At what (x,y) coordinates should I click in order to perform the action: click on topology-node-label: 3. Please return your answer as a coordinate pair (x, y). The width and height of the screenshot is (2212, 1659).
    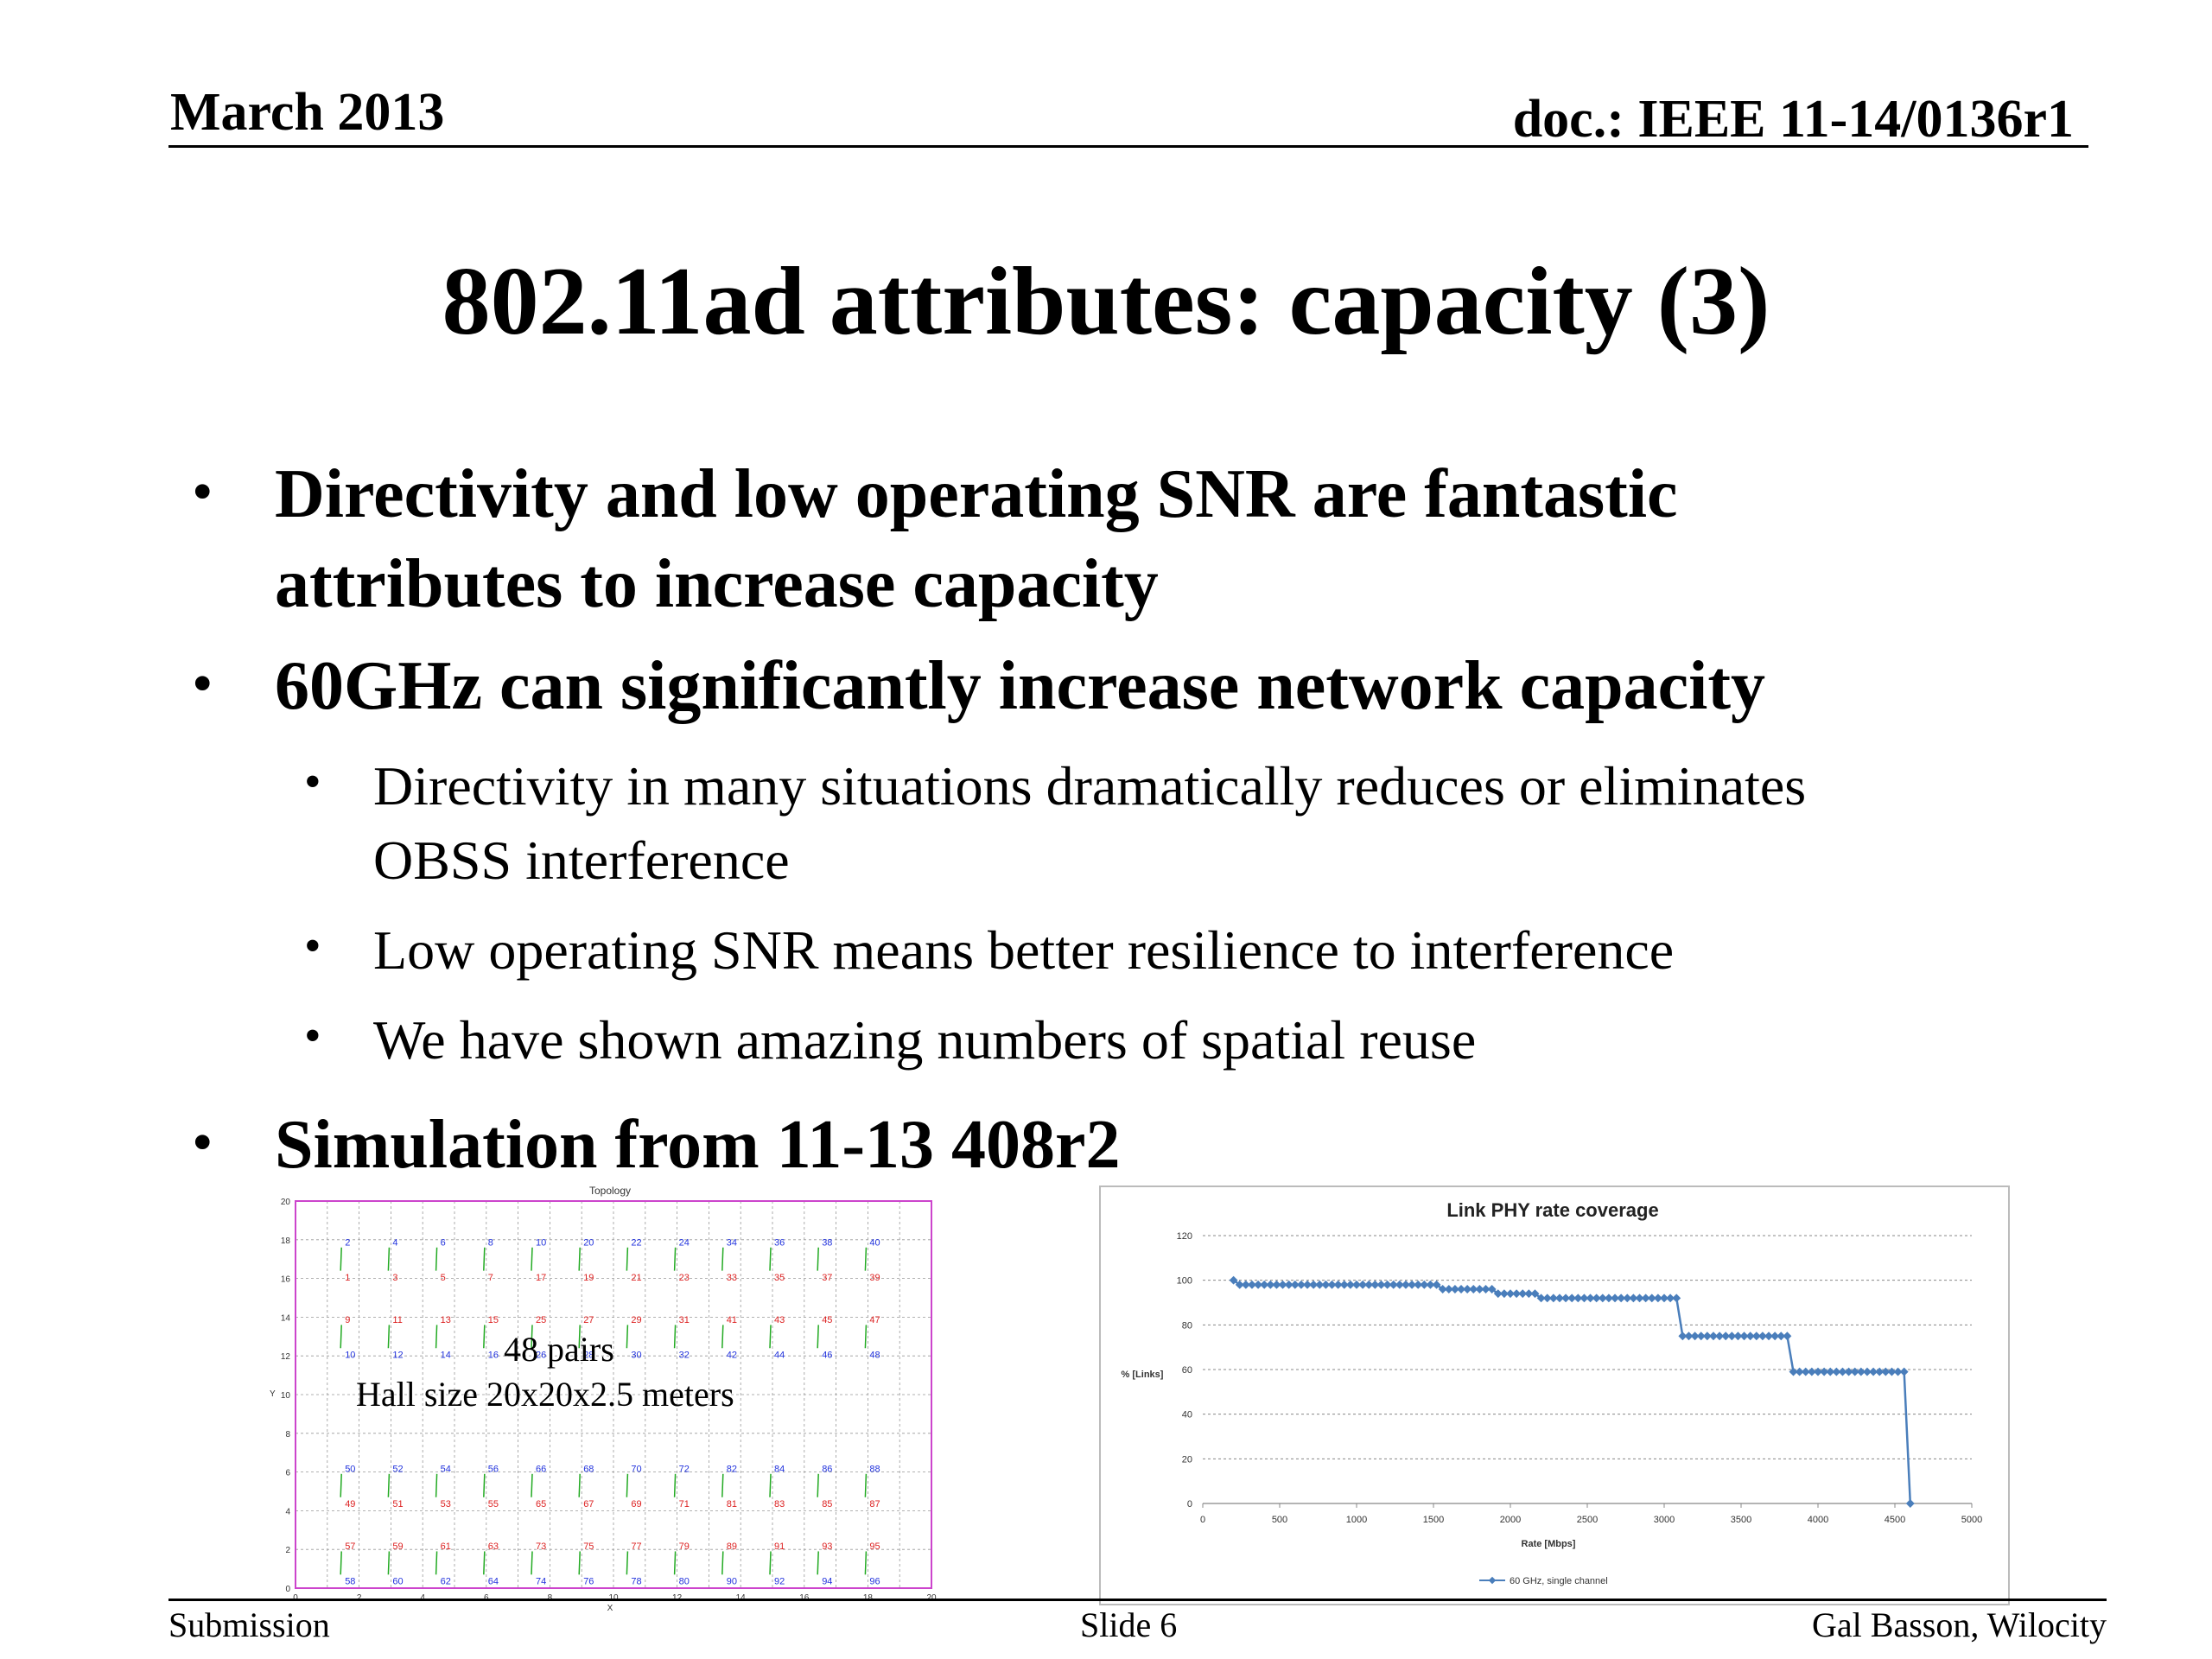
    Looking at the image, I should click on (394, 1278).